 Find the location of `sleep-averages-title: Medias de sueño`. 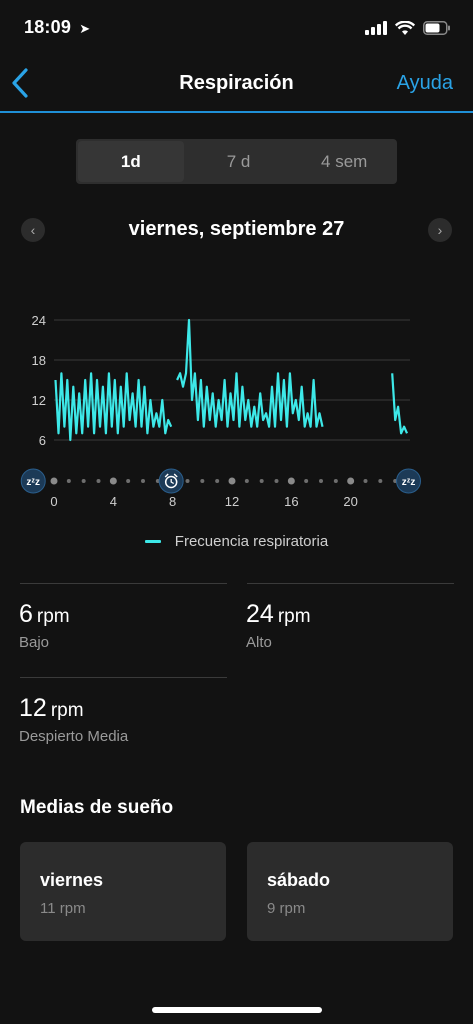

sleep-averages-title: Medias de sueño is located at coordinates (97, 807).